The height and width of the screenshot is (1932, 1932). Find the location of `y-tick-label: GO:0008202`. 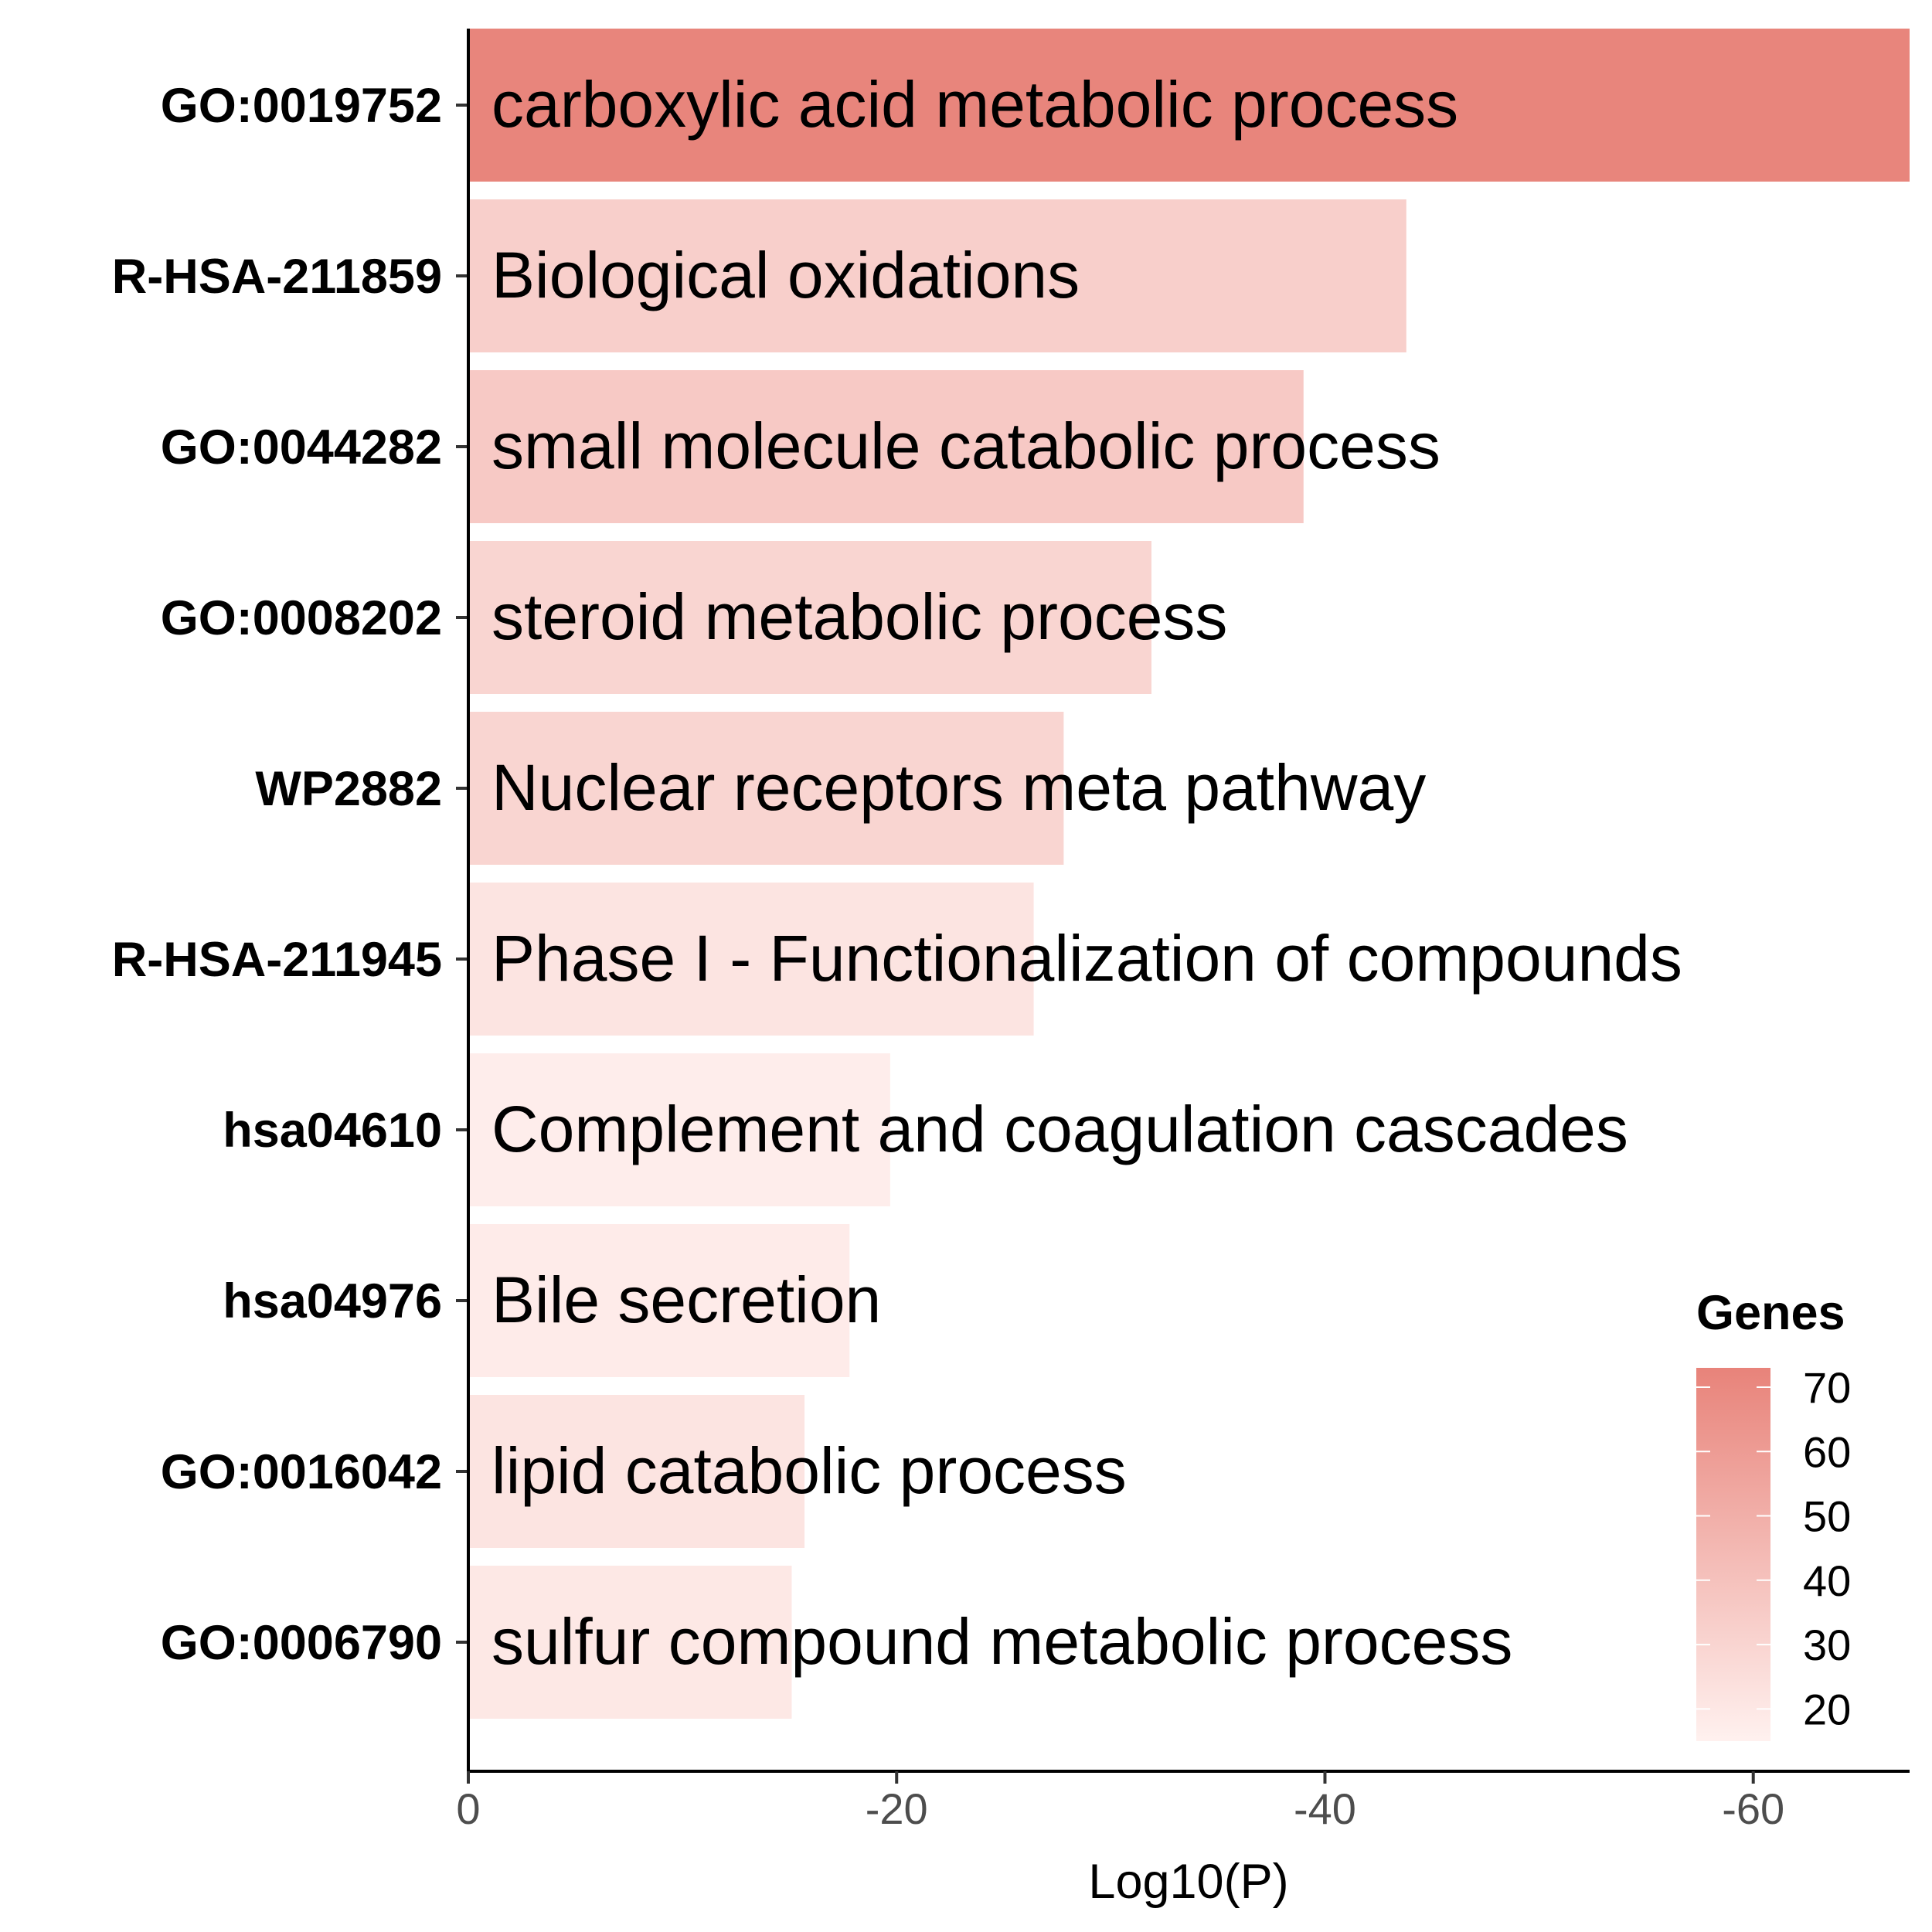

y-tick-label: GO:0008202 is located at coordinates (301, 618).